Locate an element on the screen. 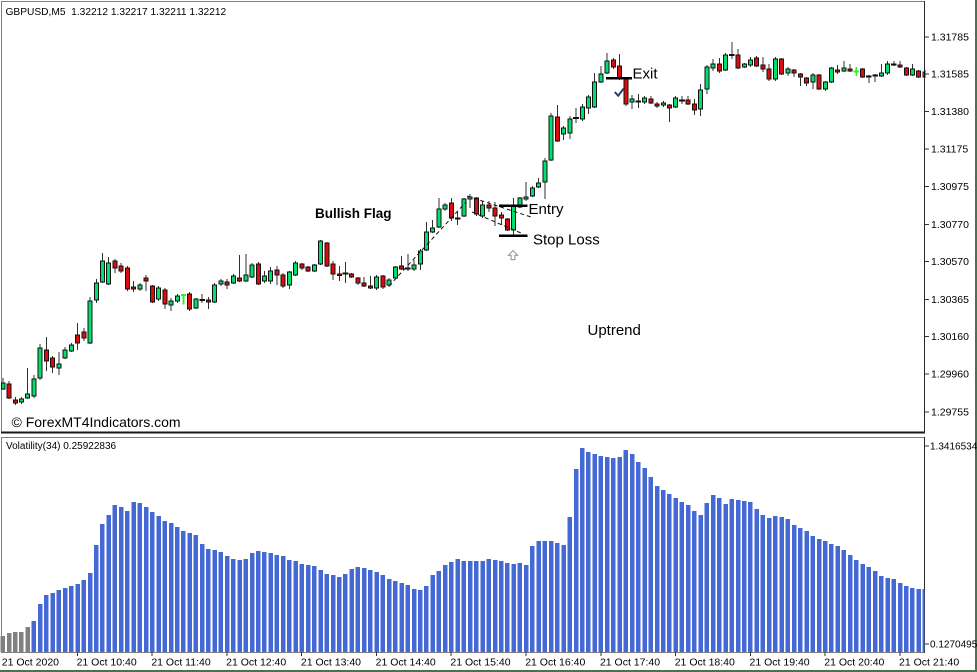 The width and height of the screenshot is (977, 672). svg-text: 21 Oct 16:40 is located at coordinates (555, 663).